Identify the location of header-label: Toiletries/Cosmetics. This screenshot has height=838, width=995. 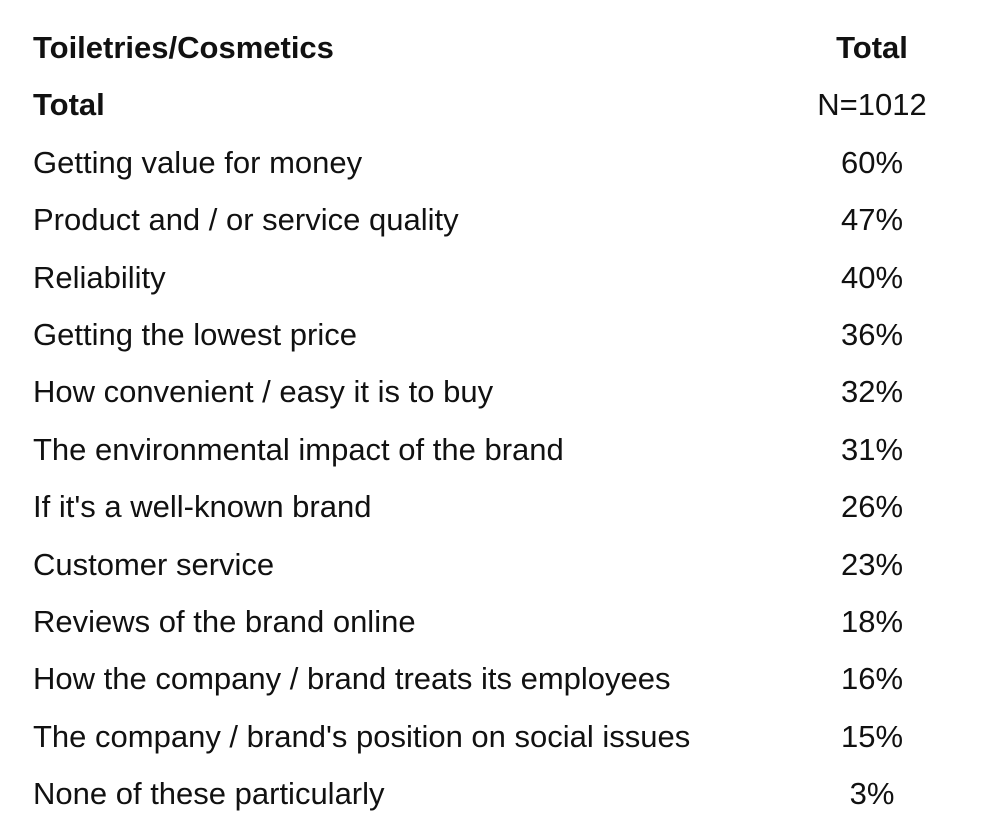
(183, 47).